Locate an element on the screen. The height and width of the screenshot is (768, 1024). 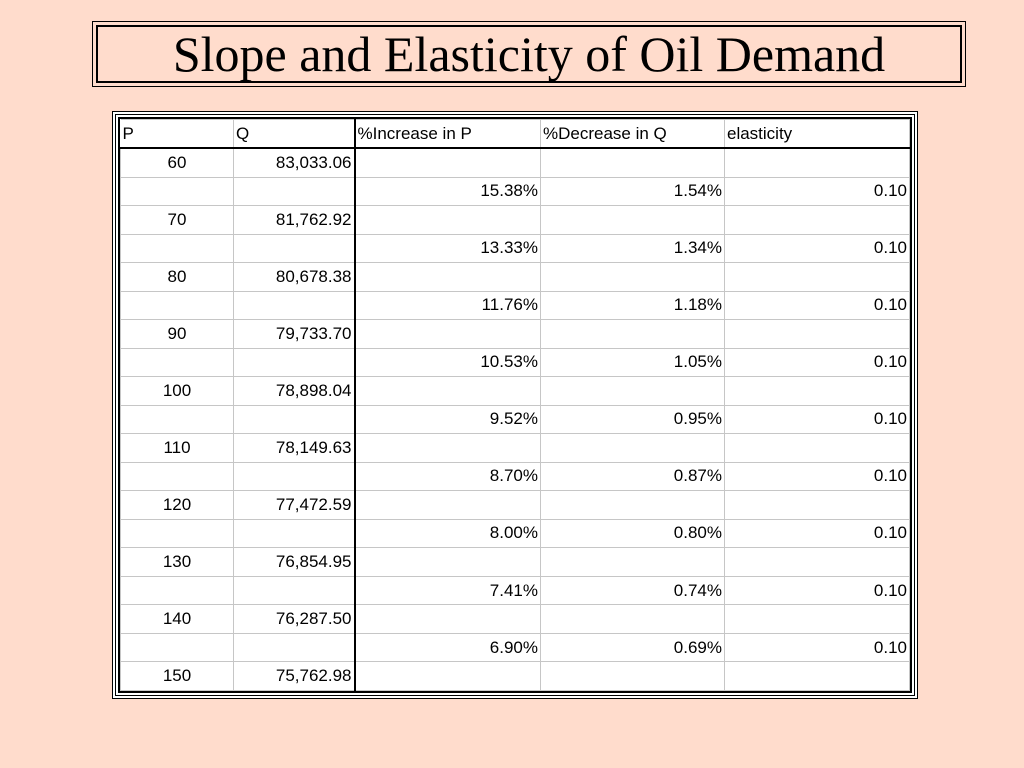
table-row: 70 81,762.92 is located at coordinates (515, 220).